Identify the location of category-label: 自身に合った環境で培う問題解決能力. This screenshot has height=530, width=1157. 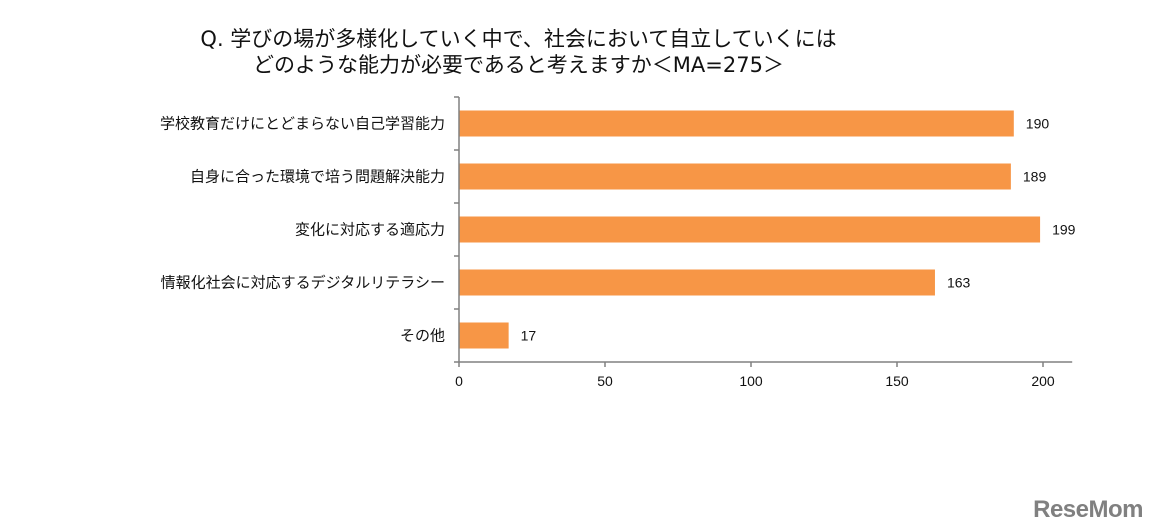
(317, 177).